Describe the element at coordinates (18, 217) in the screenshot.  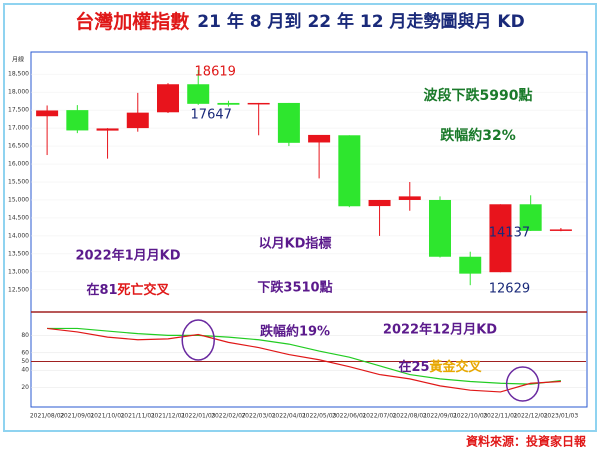
I see `y-tick-label: 14,500` at that location.